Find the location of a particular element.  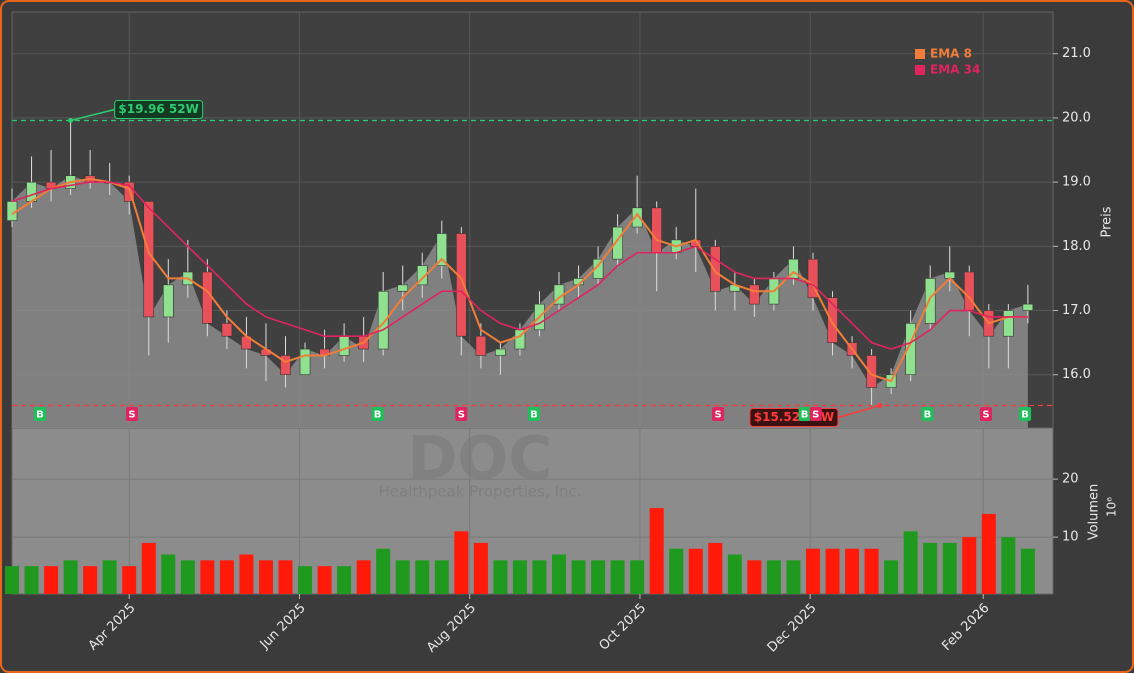

y-axis-label: Preis is located at coordinates (1107, 221).